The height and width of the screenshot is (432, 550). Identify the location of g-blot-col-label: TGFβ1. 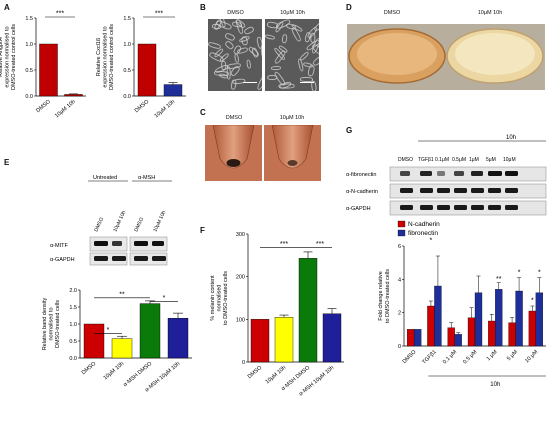
(426, 160).